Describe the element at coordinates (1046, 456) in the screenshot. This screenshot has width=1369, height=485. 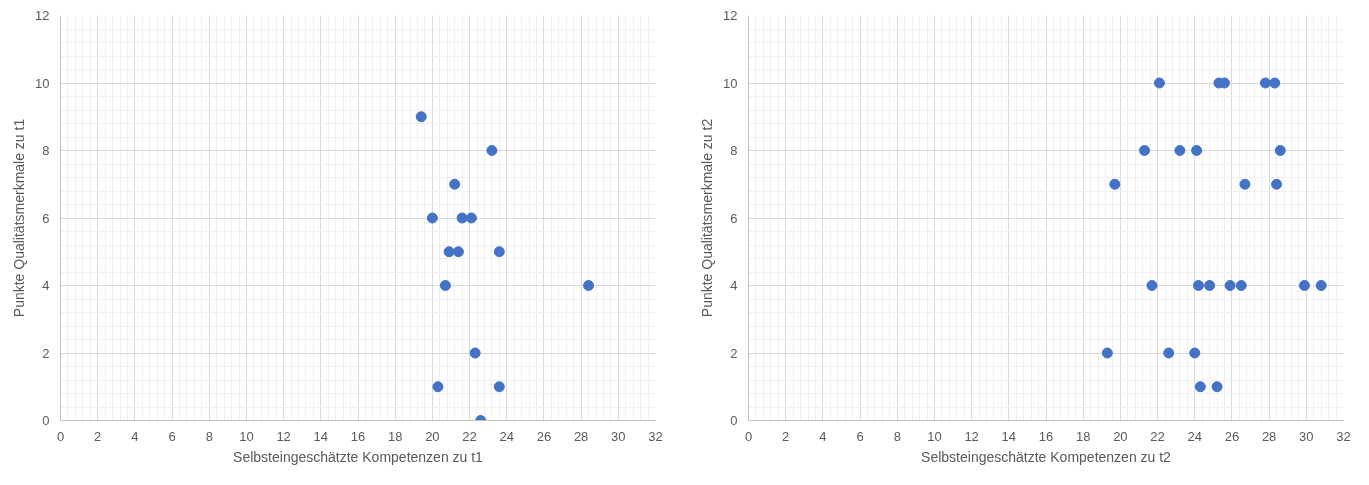
I see `x-axis-title: Selbsteingeschätzte Kompetenzen zu t2` at that location.